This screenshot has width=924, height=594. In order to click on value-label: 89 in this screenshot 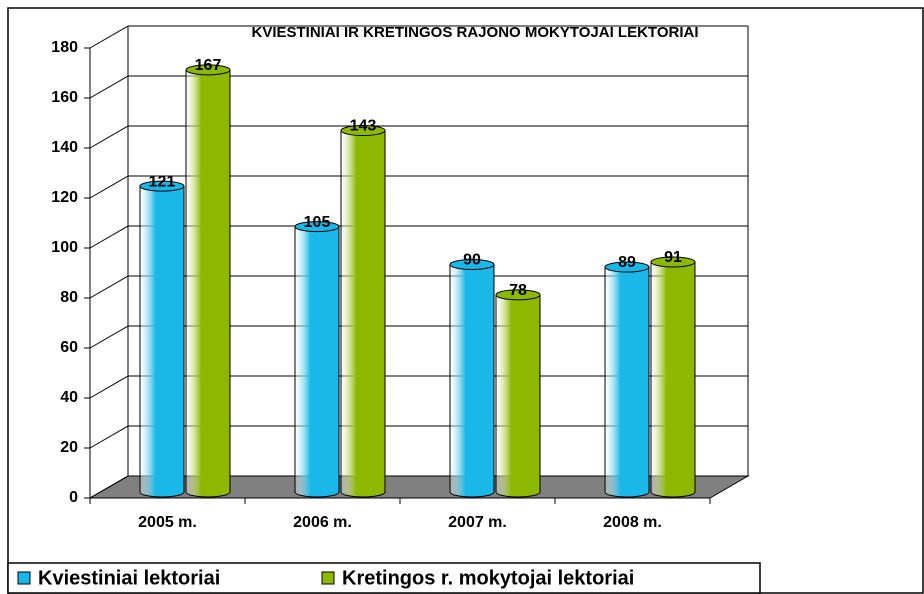, I will do `click(627, 262)`.